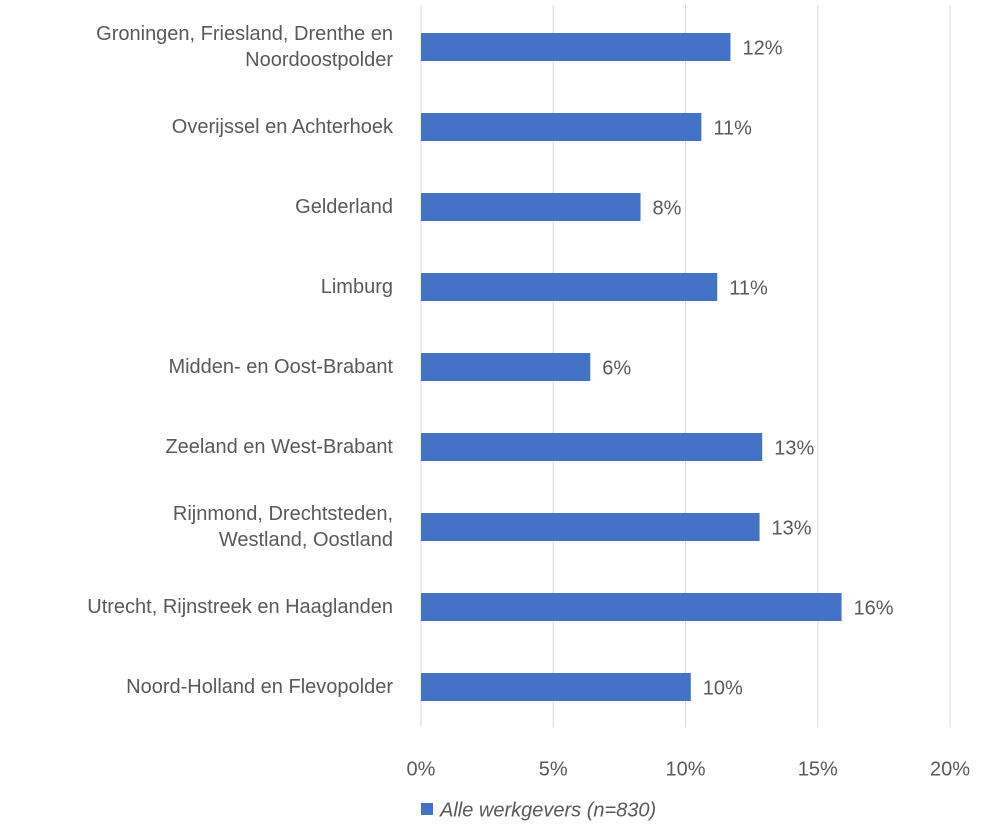 The width and height of the screenshot is (983, 826). What do you see at coordinates (344, 207) in the screenshot?
I see `y-tick-label: Gelderland` at bounding box center [344, 207].